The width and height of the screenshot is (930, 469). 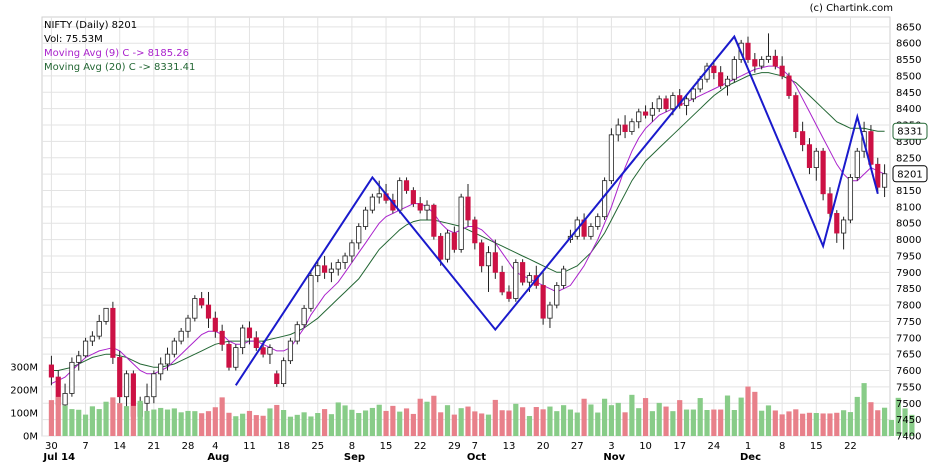 What do you see at coordinates (908, 387) in the screenshot?
I see `price-tick-label: 7550` at bounding box center [908, 387].